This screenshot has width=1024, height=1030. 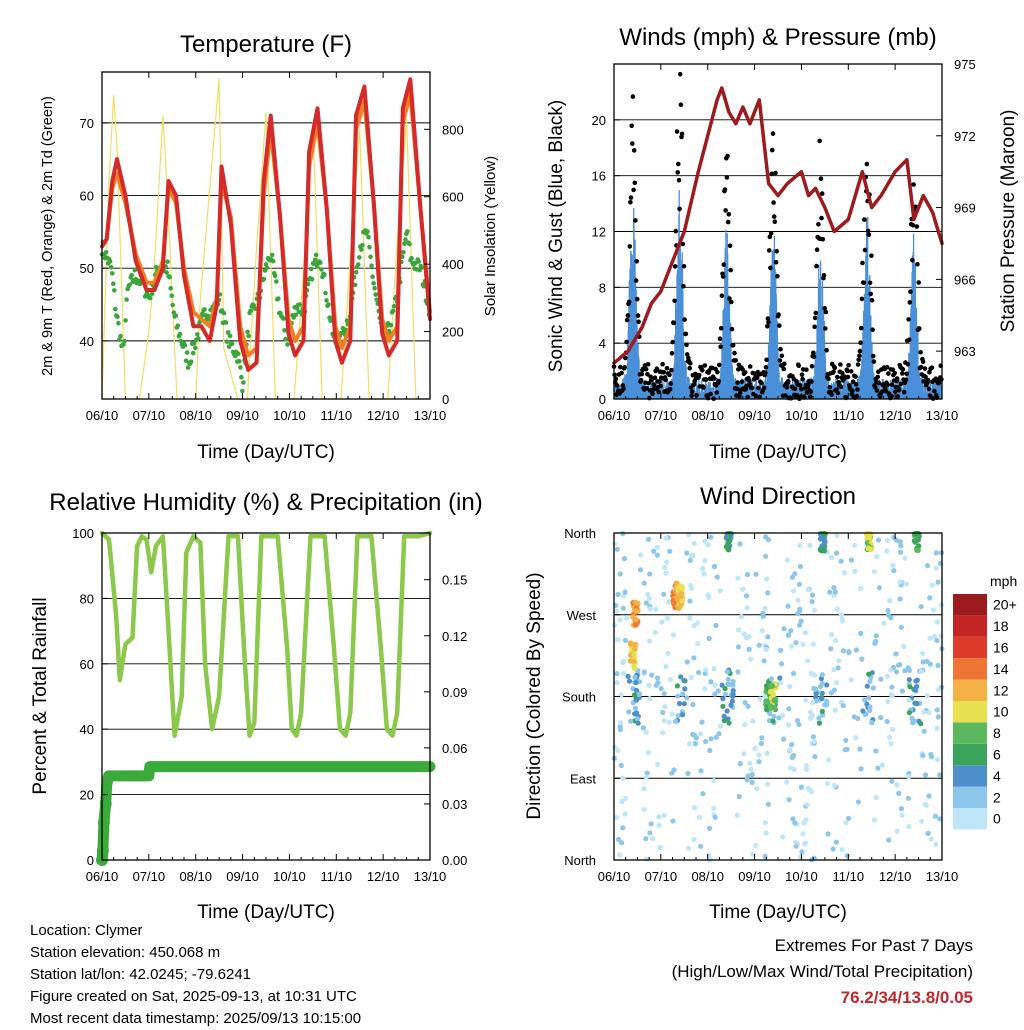 I want to click on y2-tick-label: 969, so click(x=965, y=208).